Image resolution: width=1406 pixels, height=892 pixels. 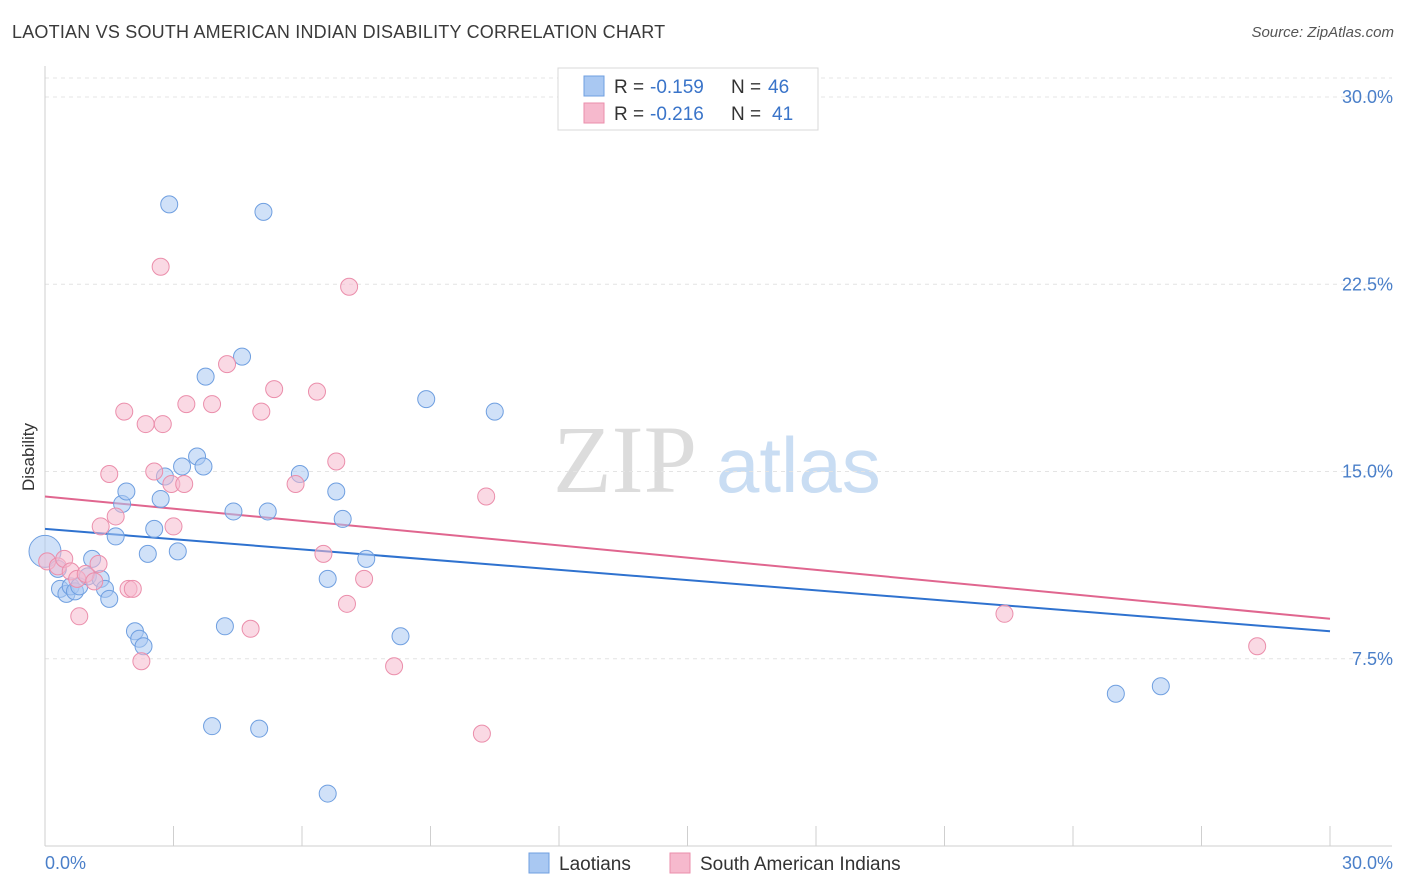 I want to click on legend-laotian-n-value: 46, so click(x=778, y=87).